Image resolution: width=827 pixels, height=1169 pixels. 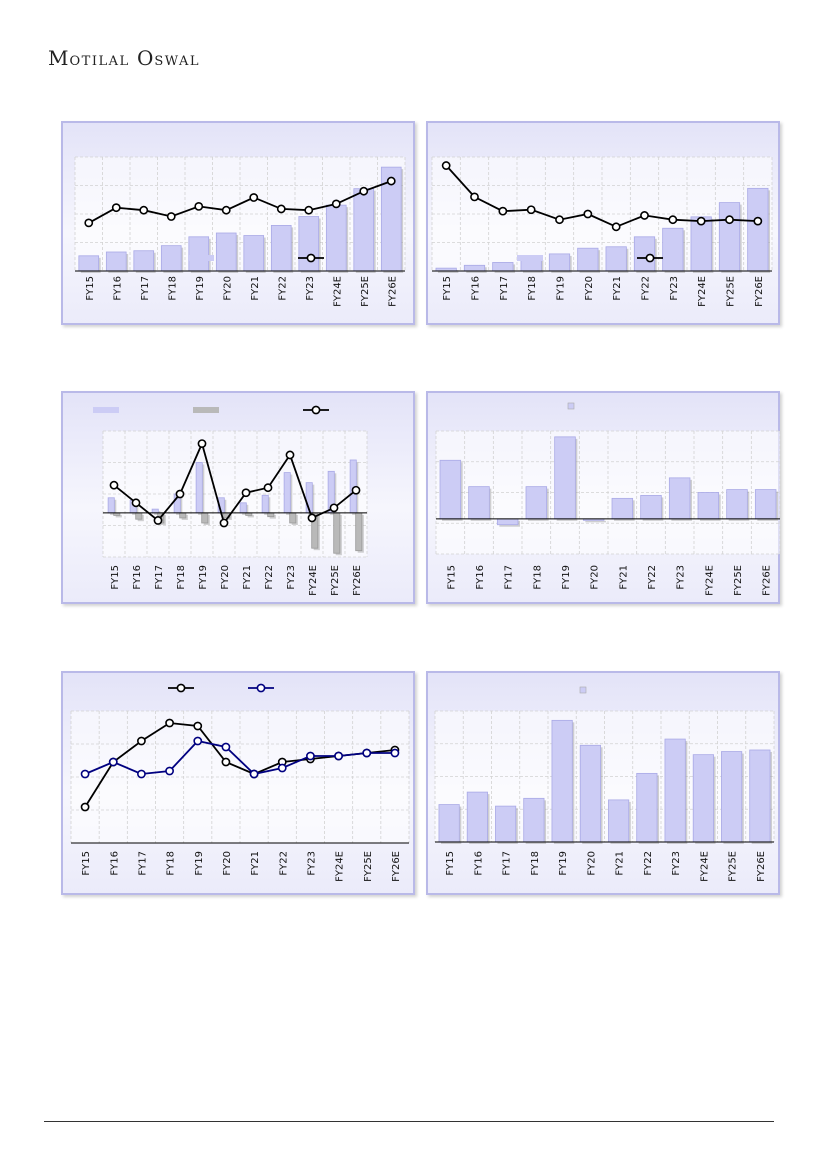 I want to click on legend-marker-line2, so click(x=261, y=688).